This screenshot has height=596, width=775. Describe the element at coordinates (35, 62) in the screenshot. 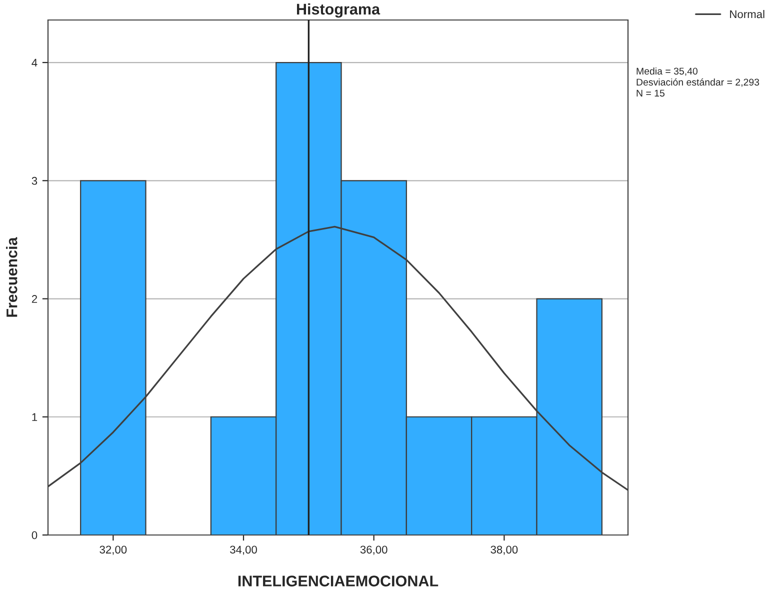

I see `y-tick-label: 4` at that location.